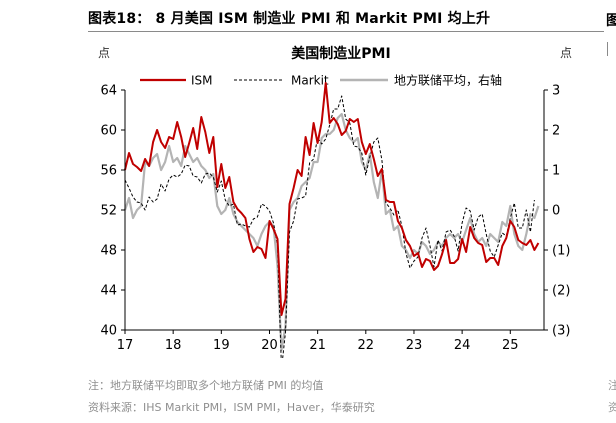 The height and width of the screenshot is (423, 616). Describe the element at coordinates (289, 19) in the screenshot. I see `figure-title: 图表18： 8 月美国 ISM 制造业 PMI 和 Markit PMI 均上升` at that location.